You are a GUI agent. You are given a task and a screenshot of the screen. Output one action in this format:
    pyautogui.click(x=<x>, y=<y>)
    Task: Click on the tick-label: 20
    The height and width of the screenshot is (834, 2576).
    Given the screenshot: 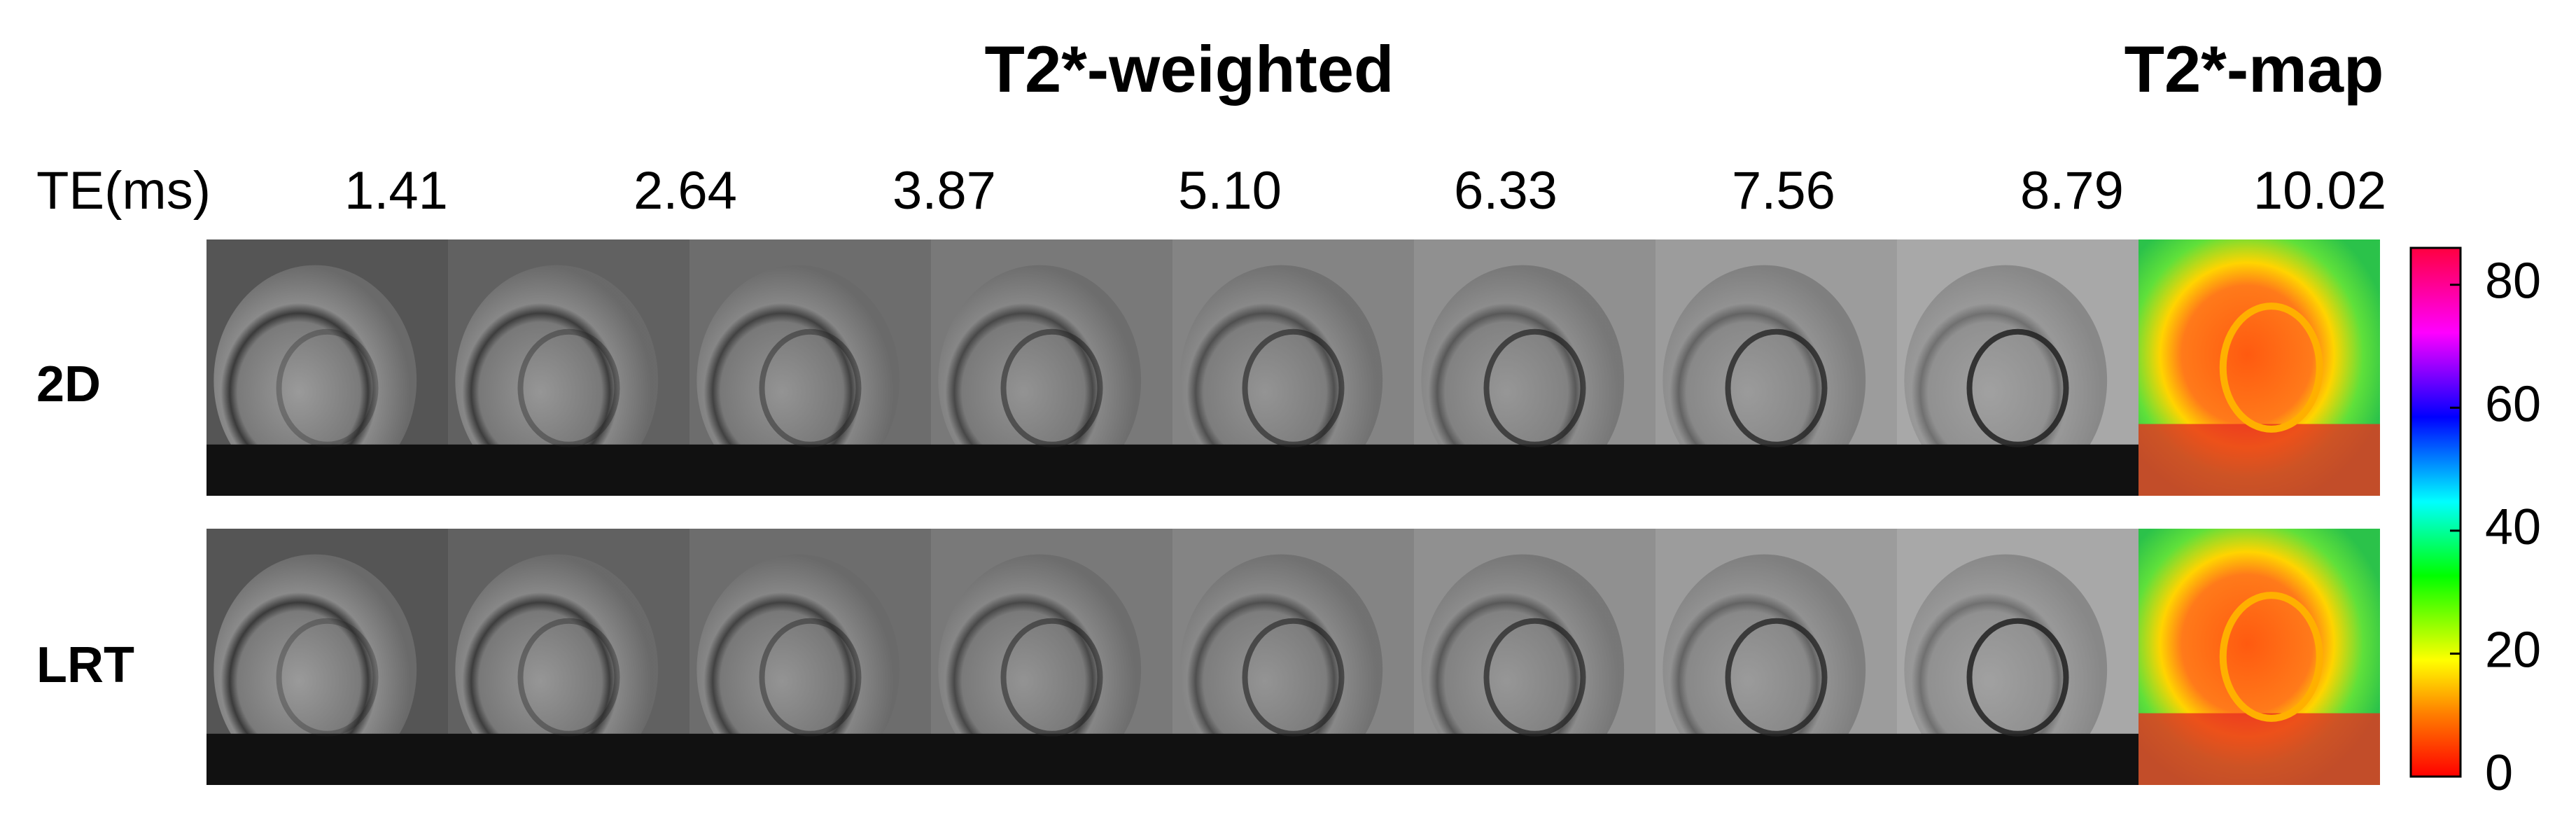 What is the action you would take?
    pyautogui.click(x=2513, y=650)
    